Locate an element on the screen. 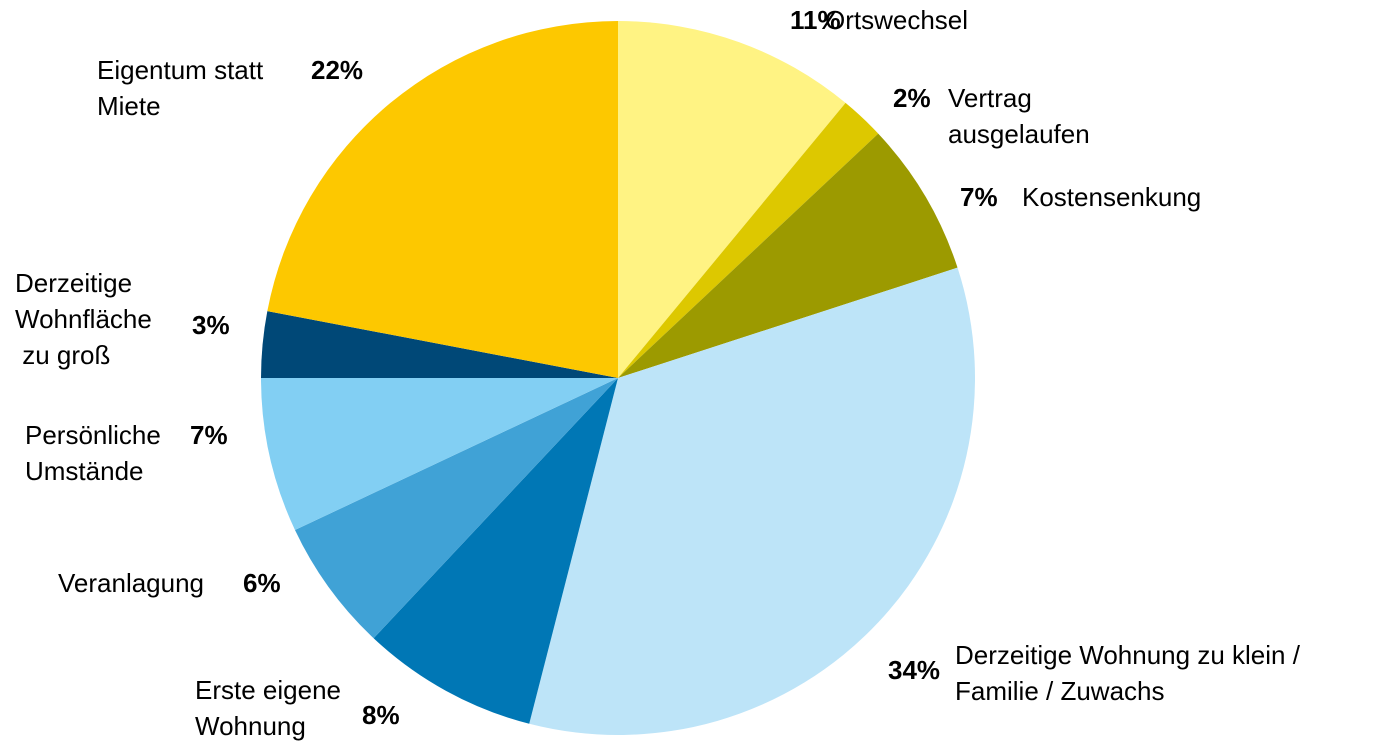 The image size is (1382, 741). value-label: 6% is located at coordinates (262, 583).